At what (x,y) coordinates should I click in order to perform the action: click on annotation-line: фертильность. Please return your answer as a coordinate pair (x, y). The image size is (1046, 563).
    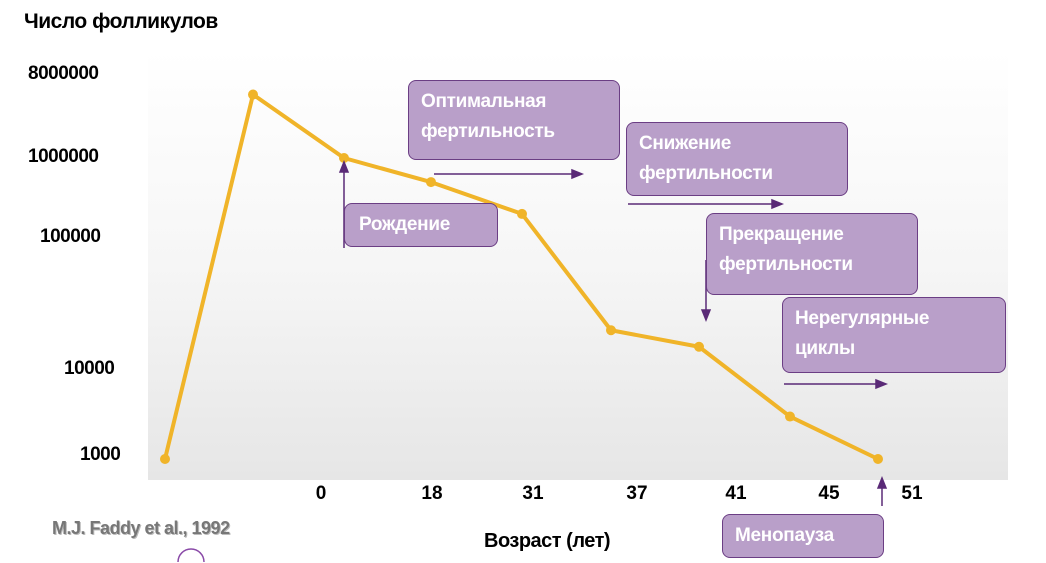
    Looking at the image, I should click on (488, 131).